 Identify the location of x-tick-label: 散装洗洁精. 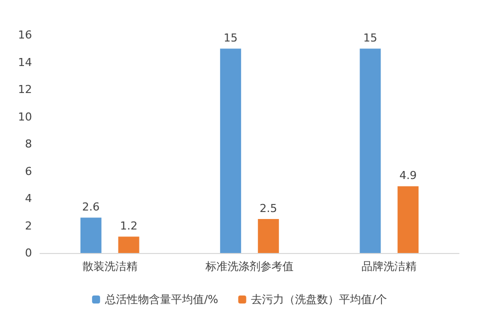
(110, 266).